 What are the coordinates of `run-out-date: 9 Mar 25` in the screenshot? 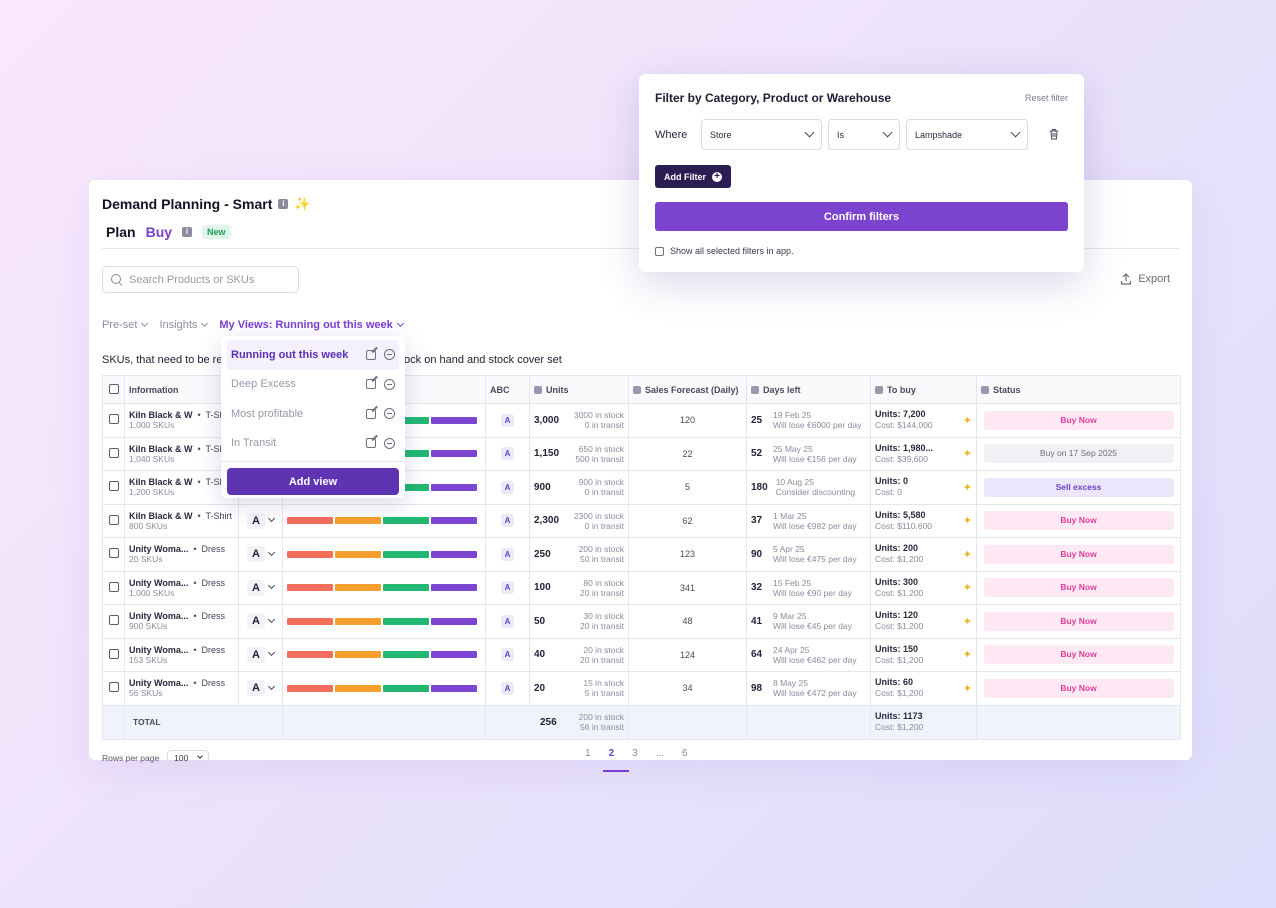 It's located at (790, 616).